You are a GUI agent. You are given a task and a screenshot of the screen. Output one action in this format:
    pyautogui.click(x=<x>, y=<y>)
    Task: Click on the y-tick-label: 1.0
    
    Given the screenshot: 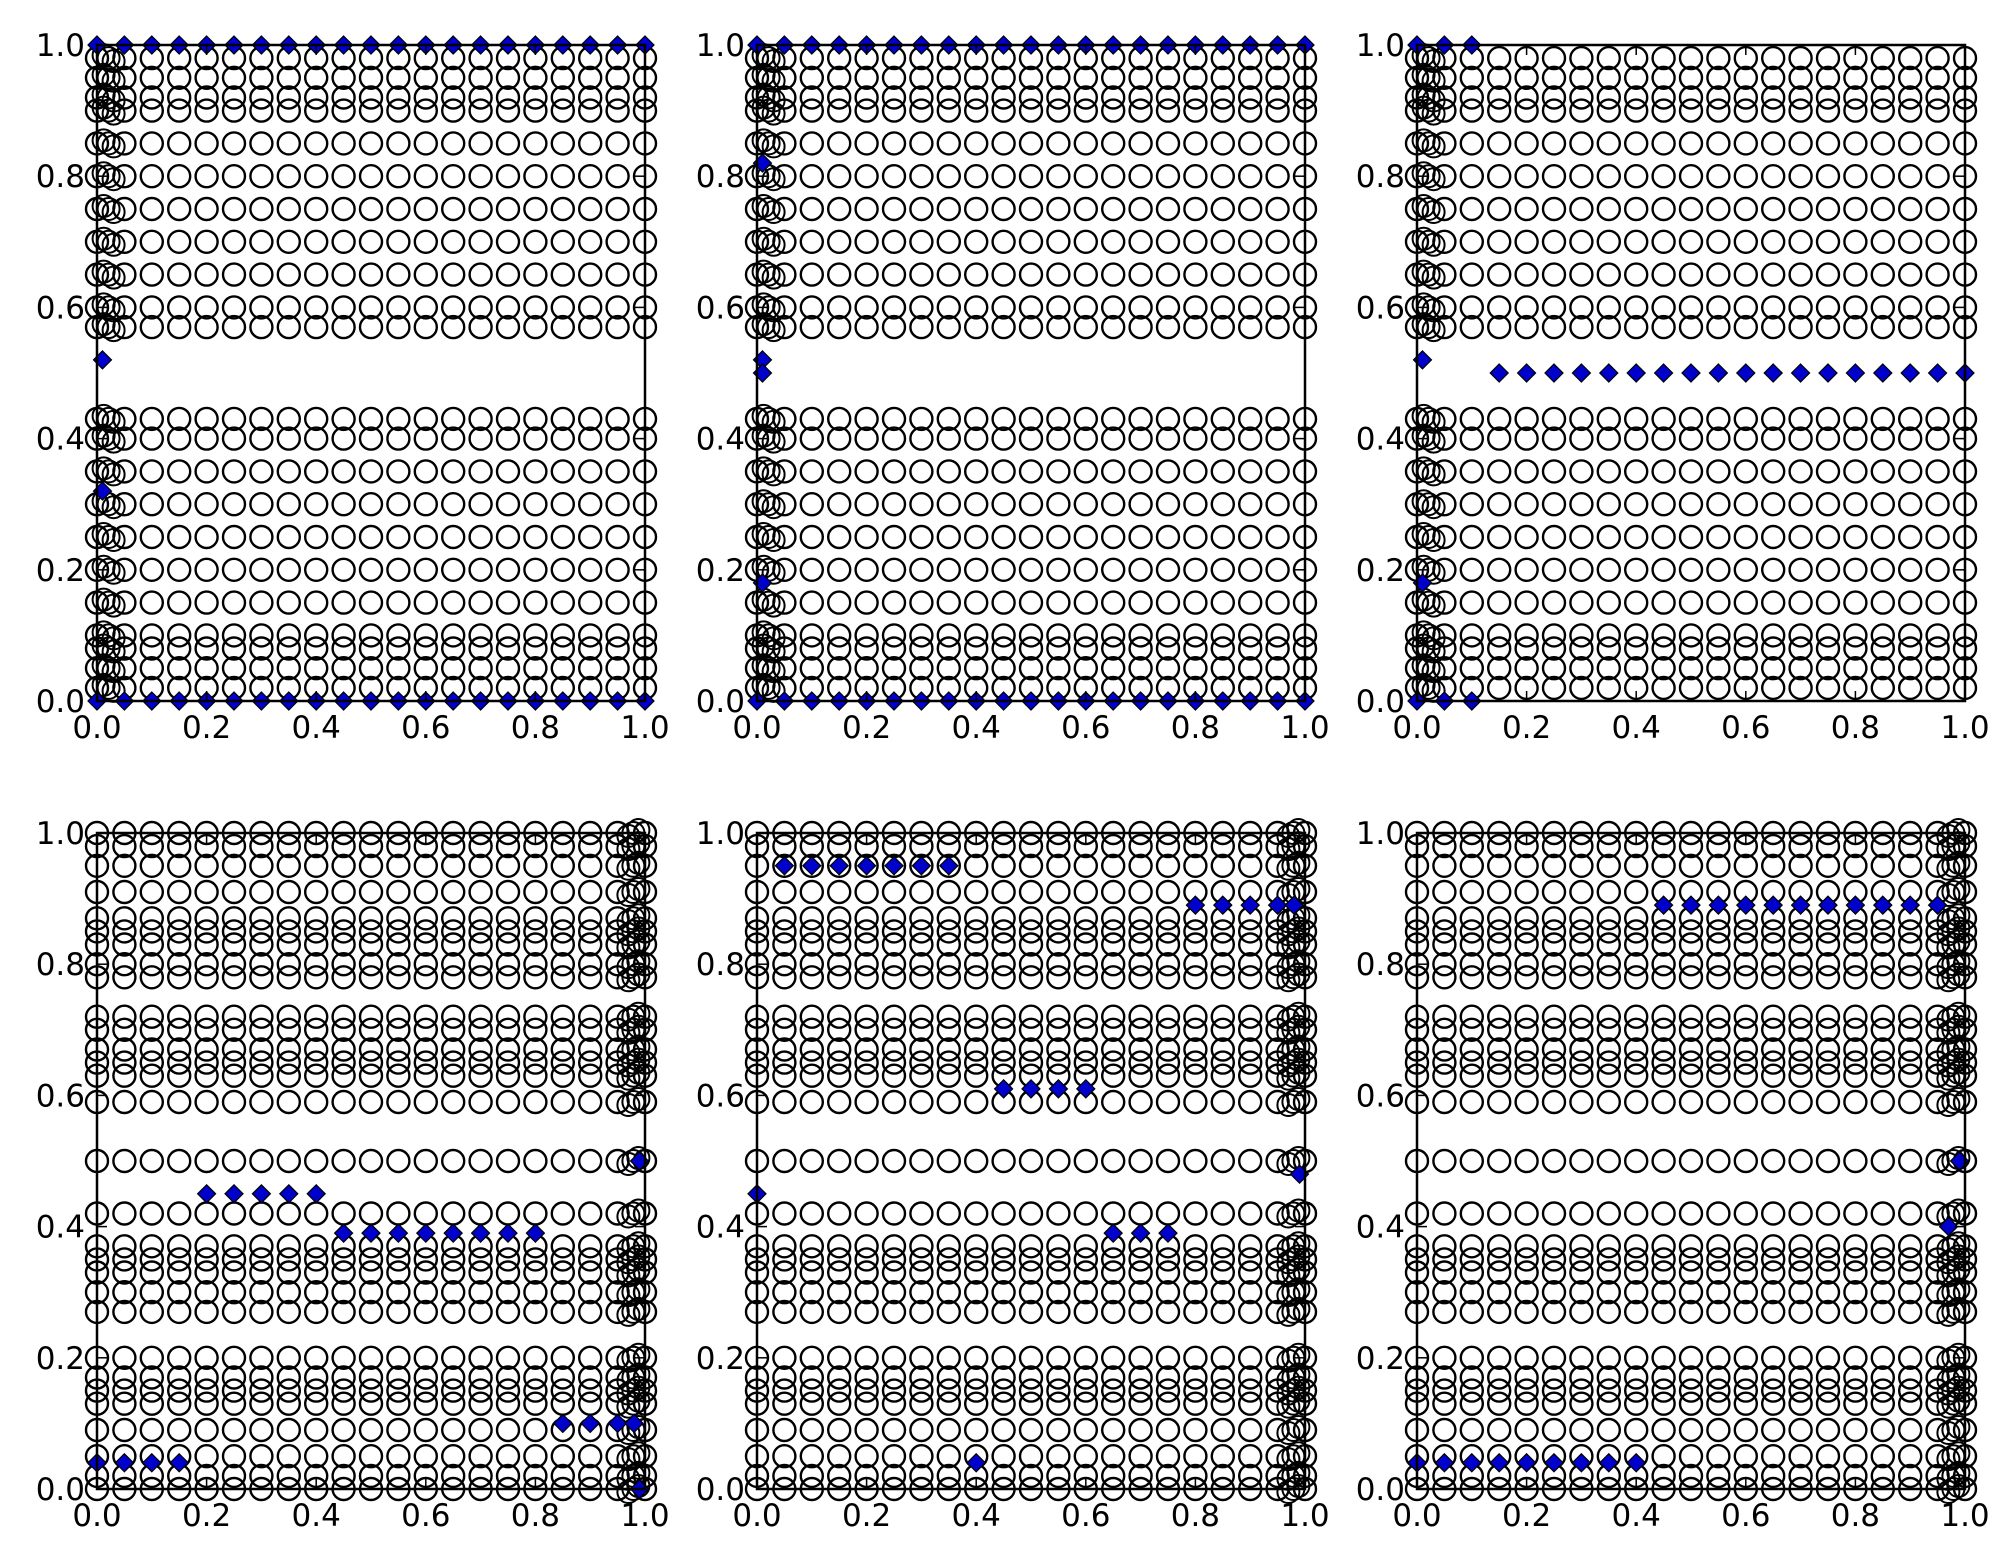 What is the action you would take?
    pyautogui.click(x=60, y=834)
    